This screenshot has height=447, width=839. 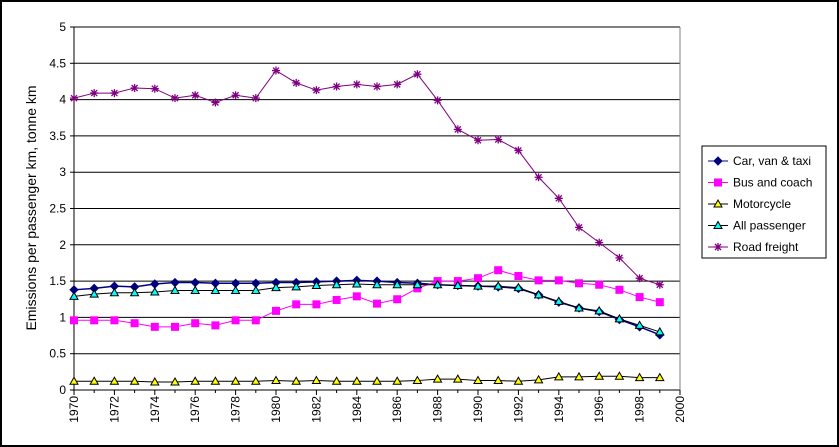 What do you see at coordinates (680, 409) in the screenshot?
I see `x-tick-label: 2000` at bounding box center [680, 409].